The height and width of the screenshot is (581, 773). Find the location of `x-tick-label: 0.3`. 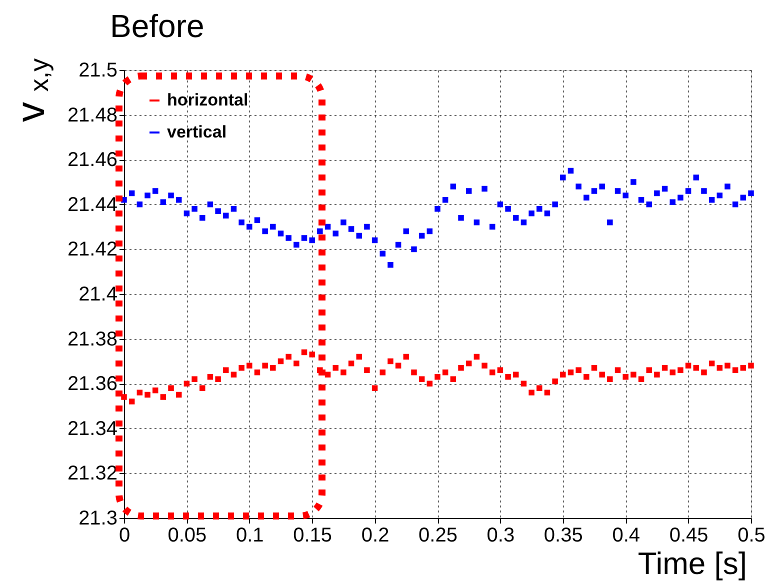

x-tick-label: 0.3 is located at coordinates (500, 535).